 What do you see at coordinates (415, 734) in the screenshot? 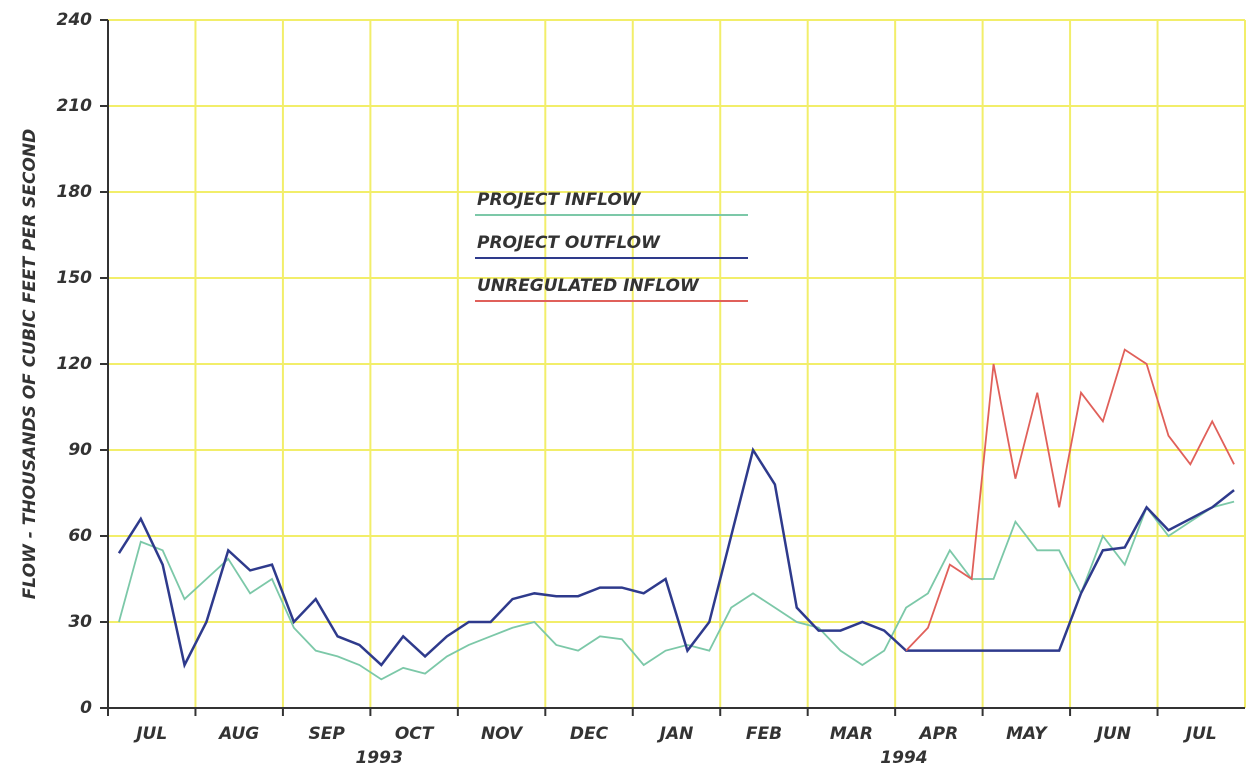
I see `x-tick-label: OCT` at bounding box center [415, 734].